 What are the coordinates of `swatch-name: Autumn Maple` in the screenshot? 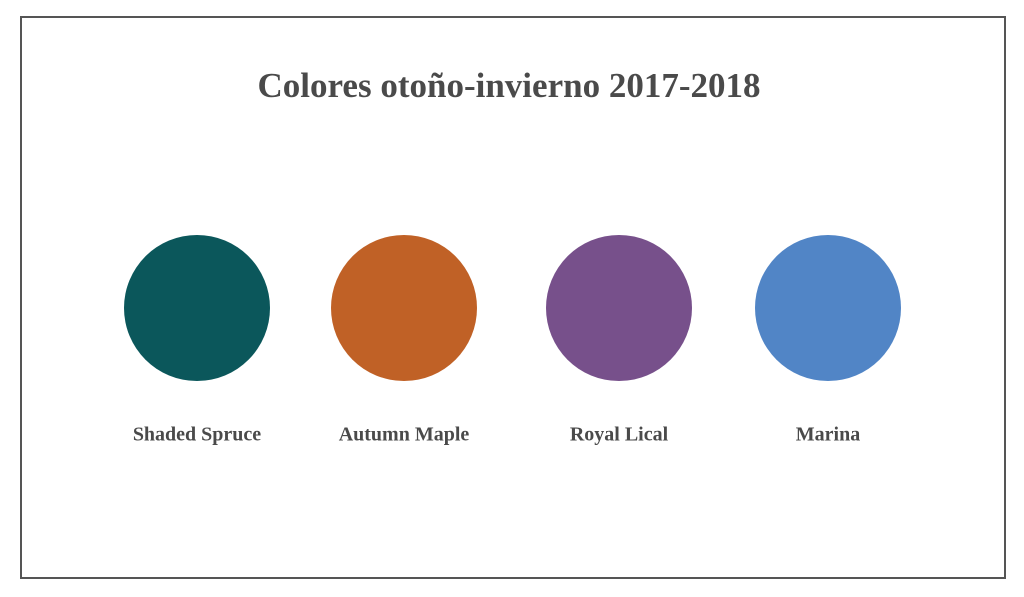 It's located at (404, 435).